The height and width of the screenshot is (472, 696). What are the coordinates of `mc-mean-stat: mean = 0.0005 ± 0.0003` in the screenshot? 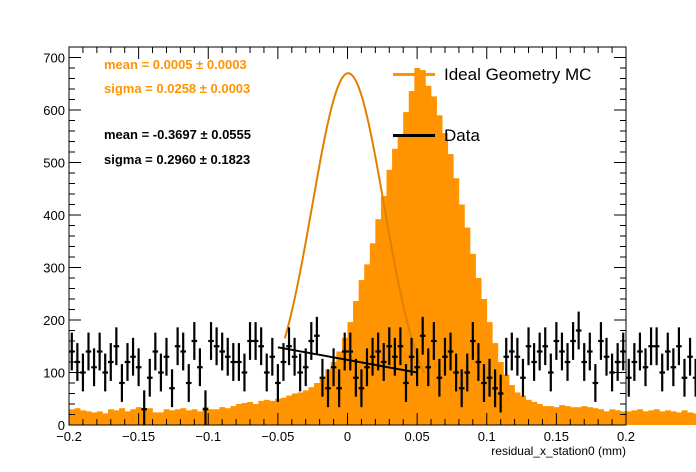 It's located at (175, 64).